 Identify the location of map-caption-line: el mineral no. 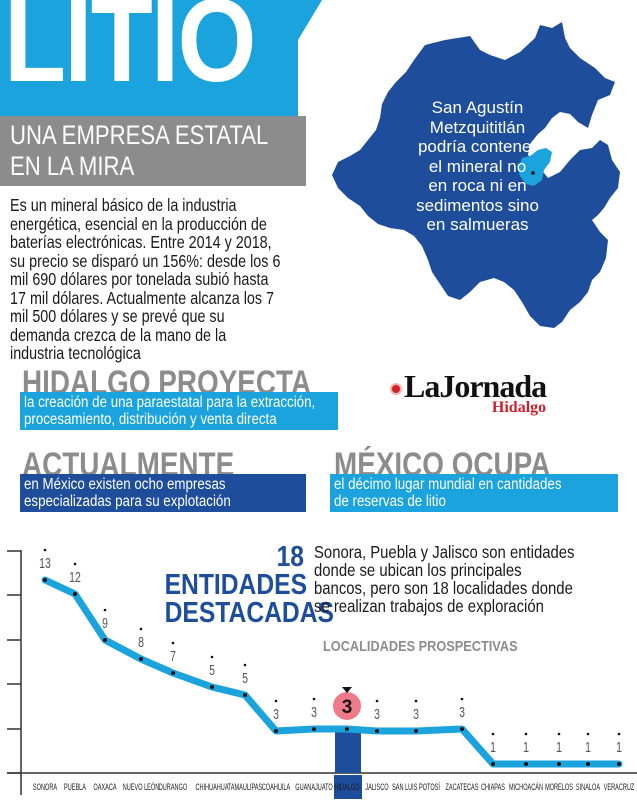
(477, 166).